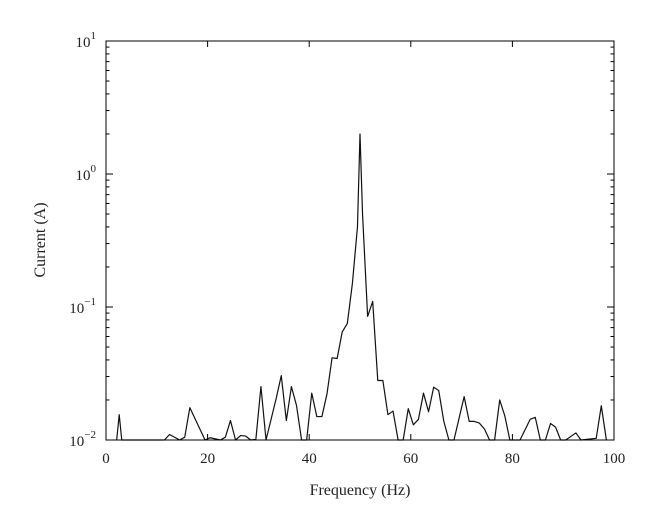  Describe the element at coordinates (309, 459) in the screenshot. I see `x-tick-label-40: 40` at that location.